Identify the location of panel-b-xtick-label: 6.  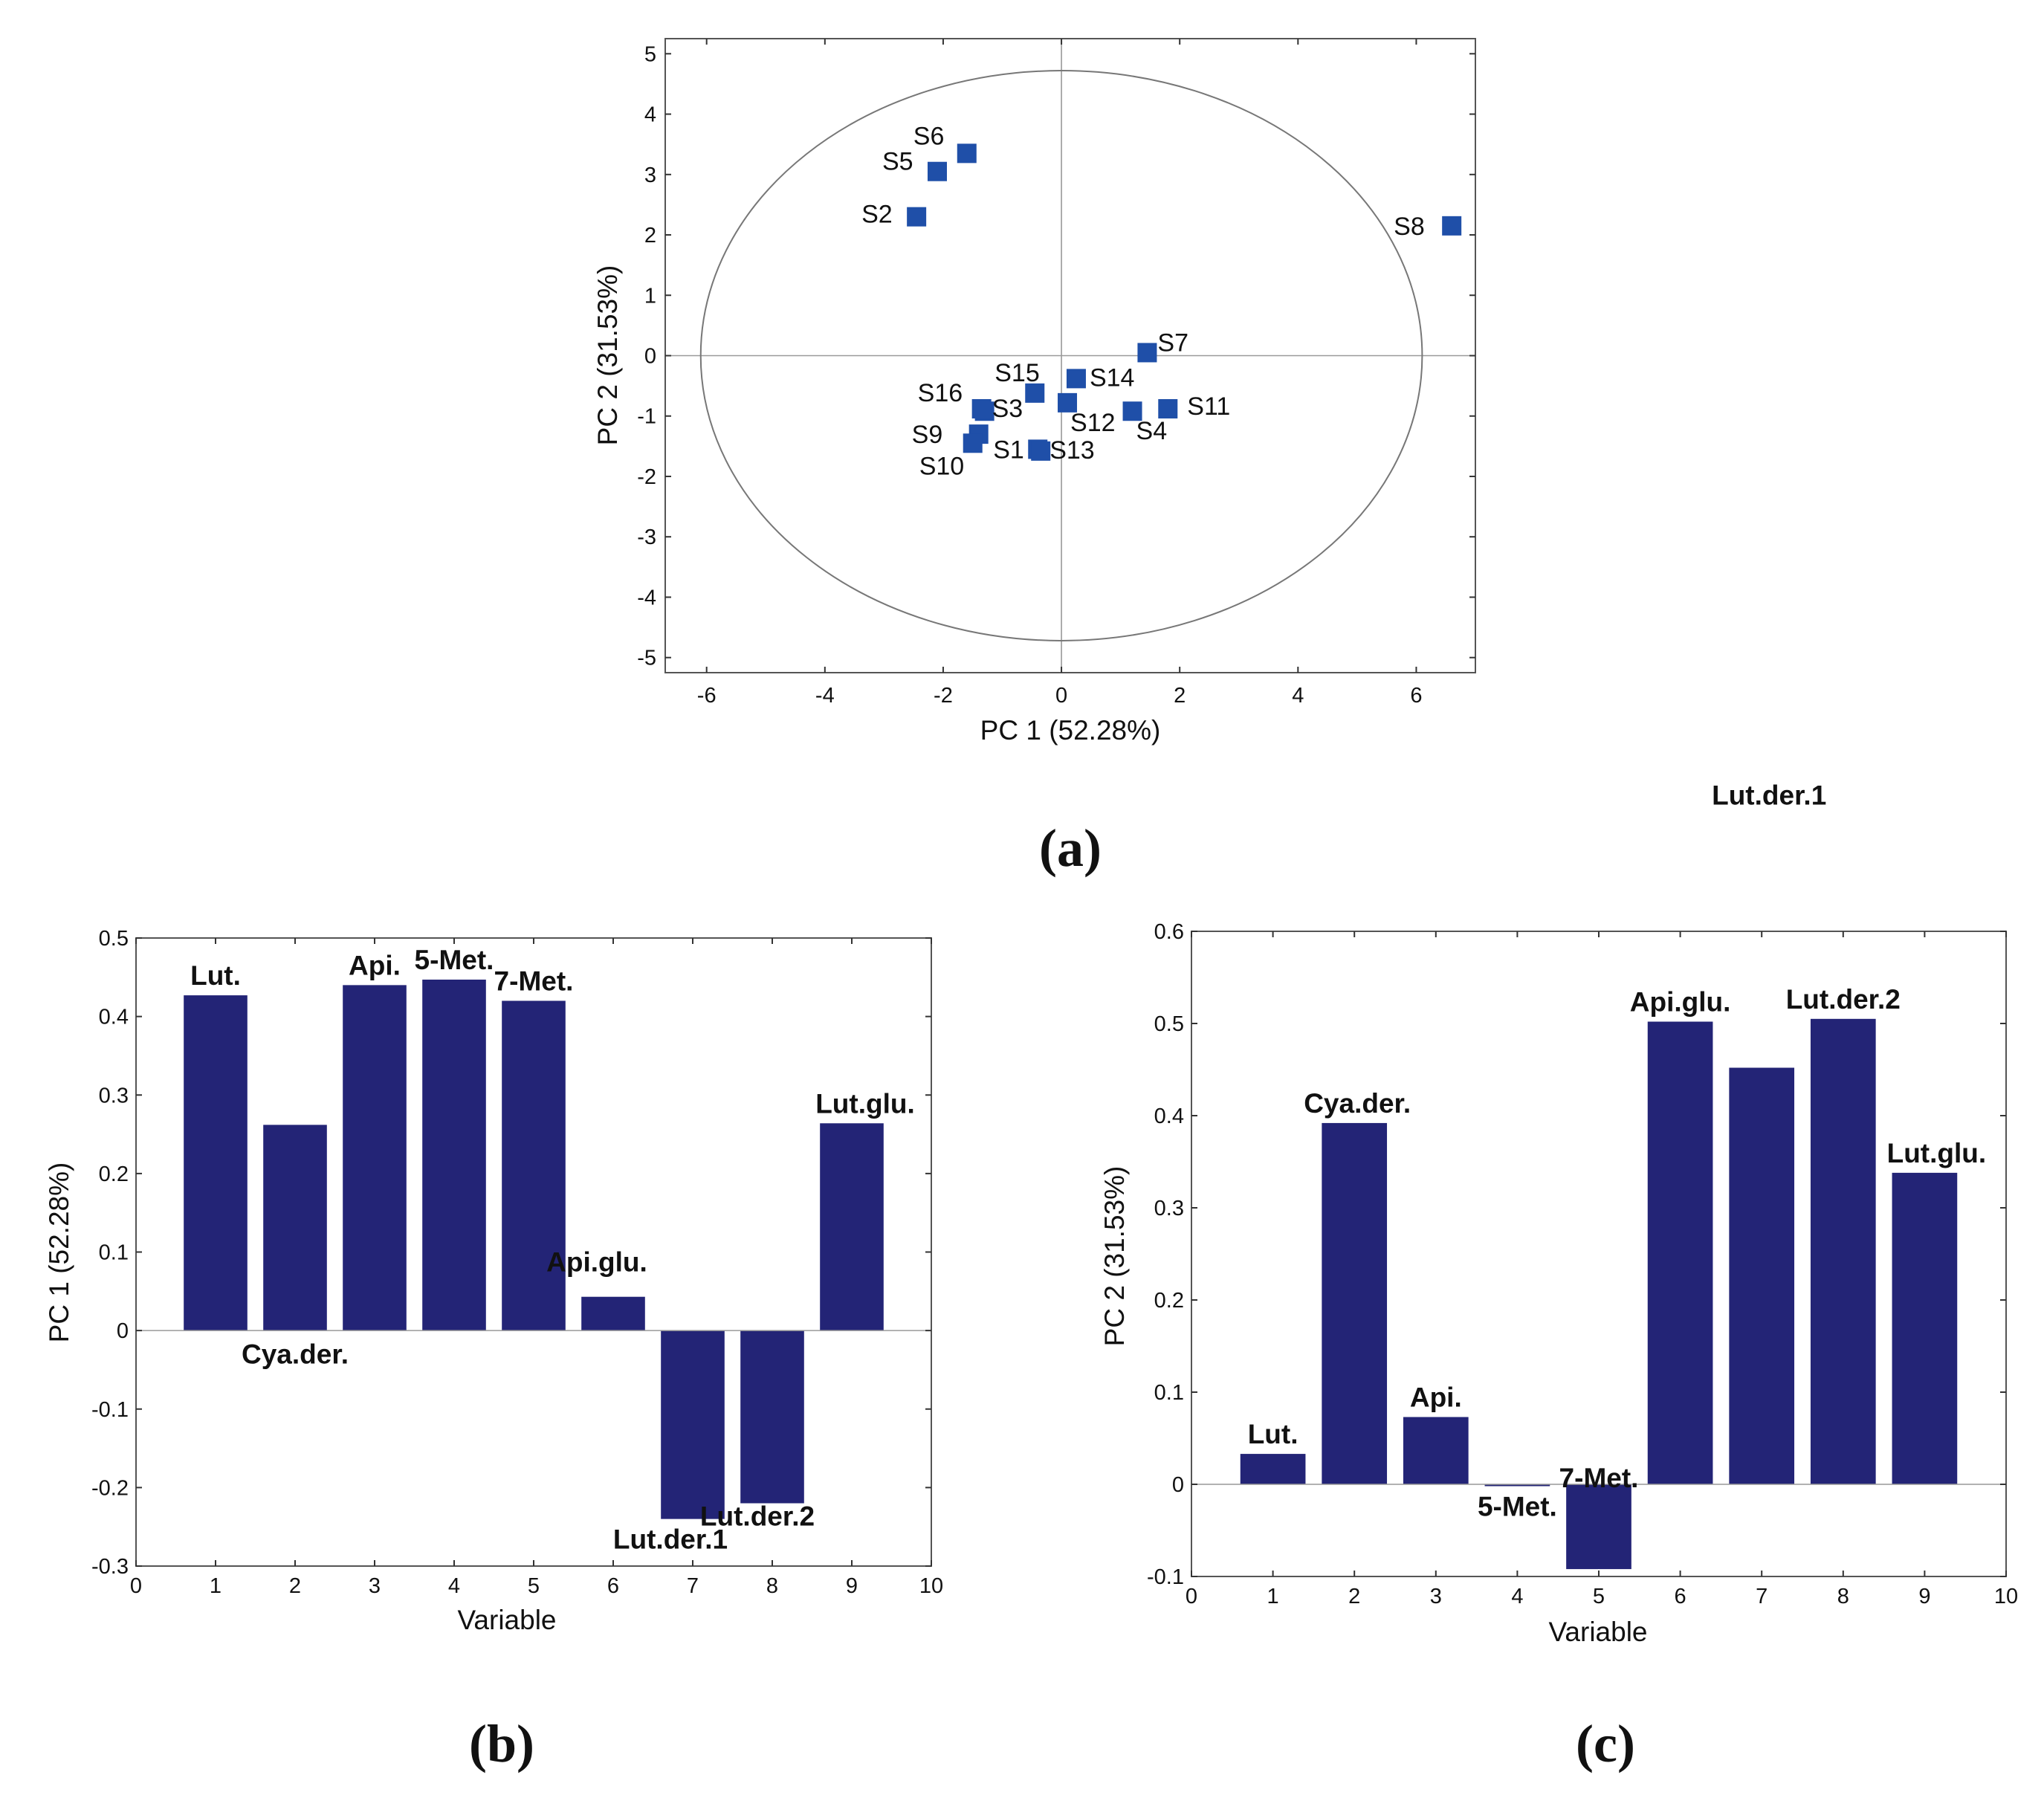
(613, 1586).